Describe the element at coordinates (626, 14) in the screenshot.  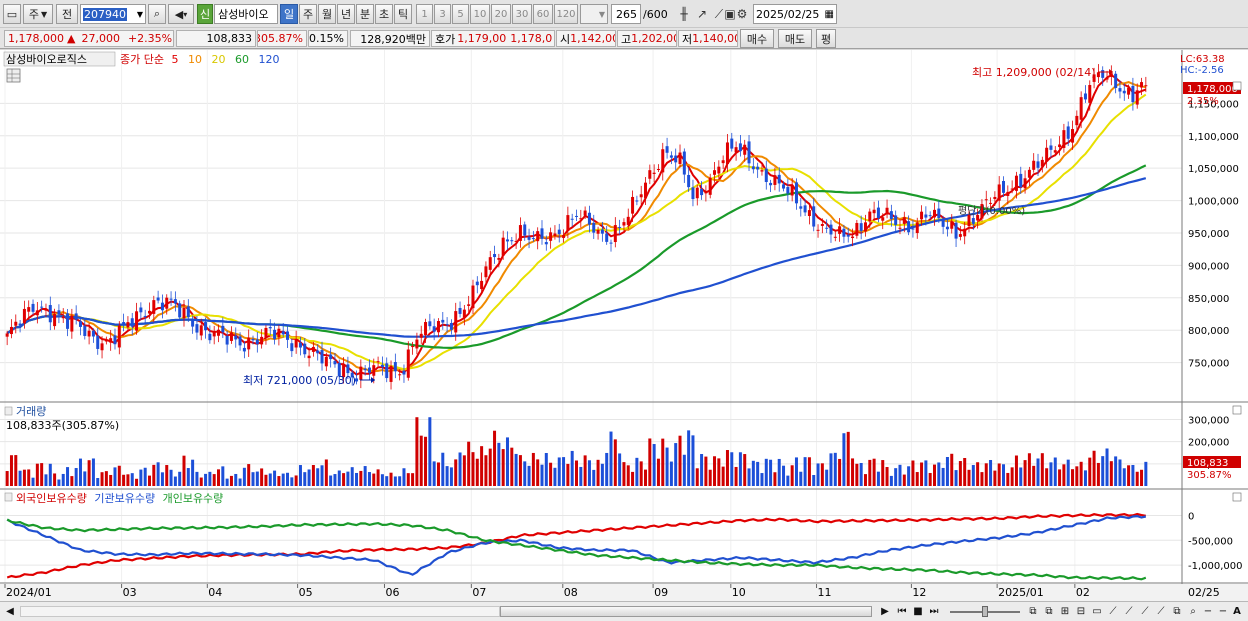
I see `count-input: 265` at that location.